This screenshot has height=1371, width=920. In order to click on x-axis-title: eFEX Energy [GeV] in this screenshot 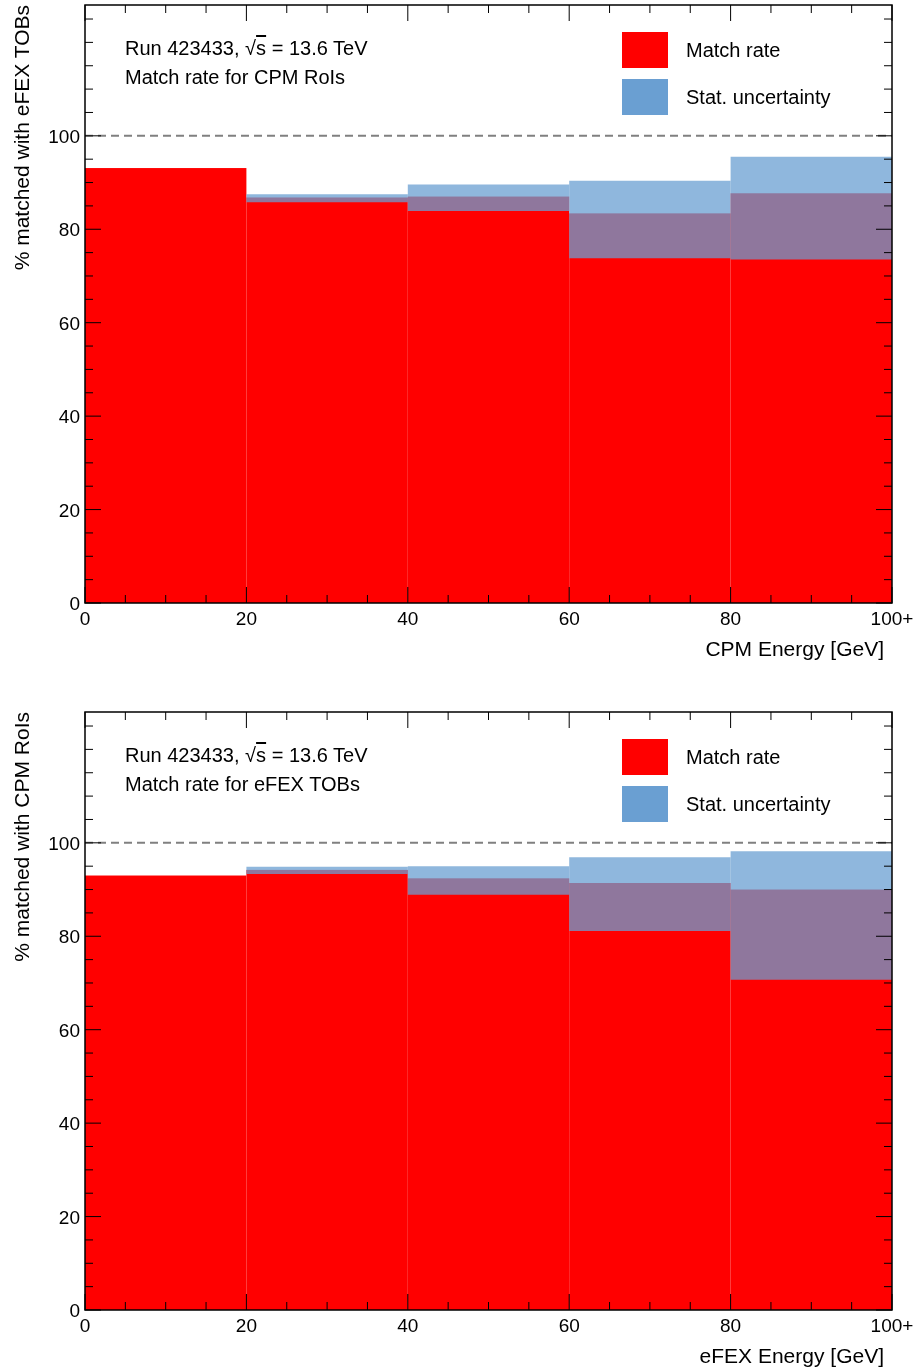, I will do `click(791, 1355)`.